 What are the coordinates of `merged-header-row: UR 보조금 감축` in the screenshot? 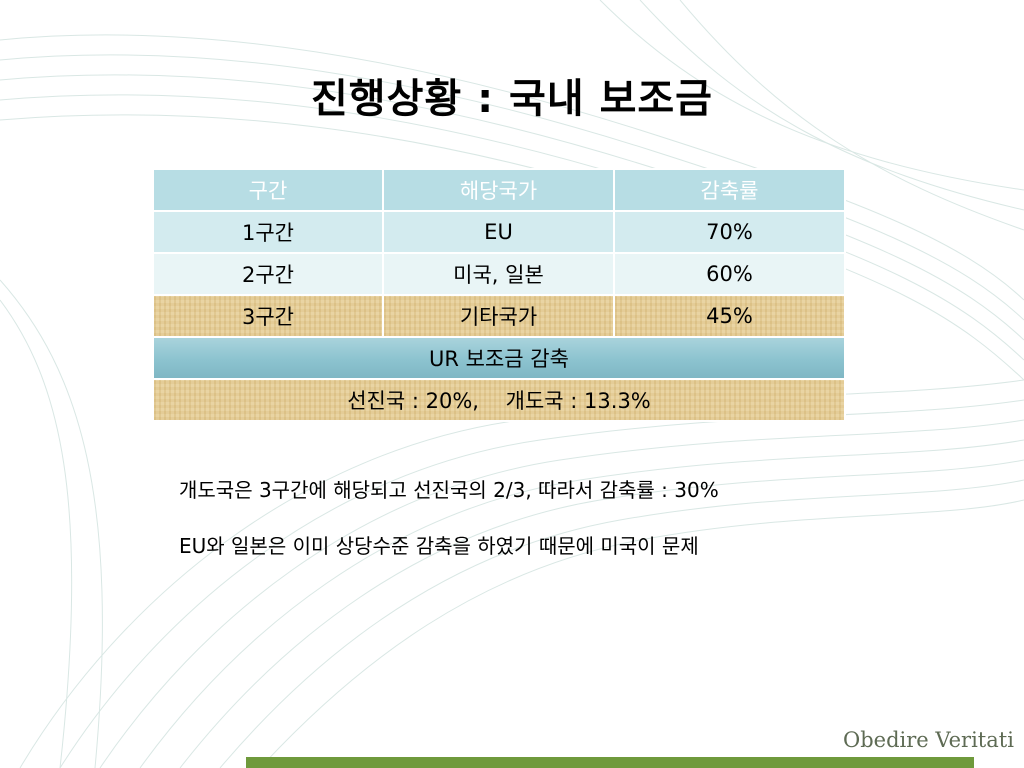 It's located at (499, 358).